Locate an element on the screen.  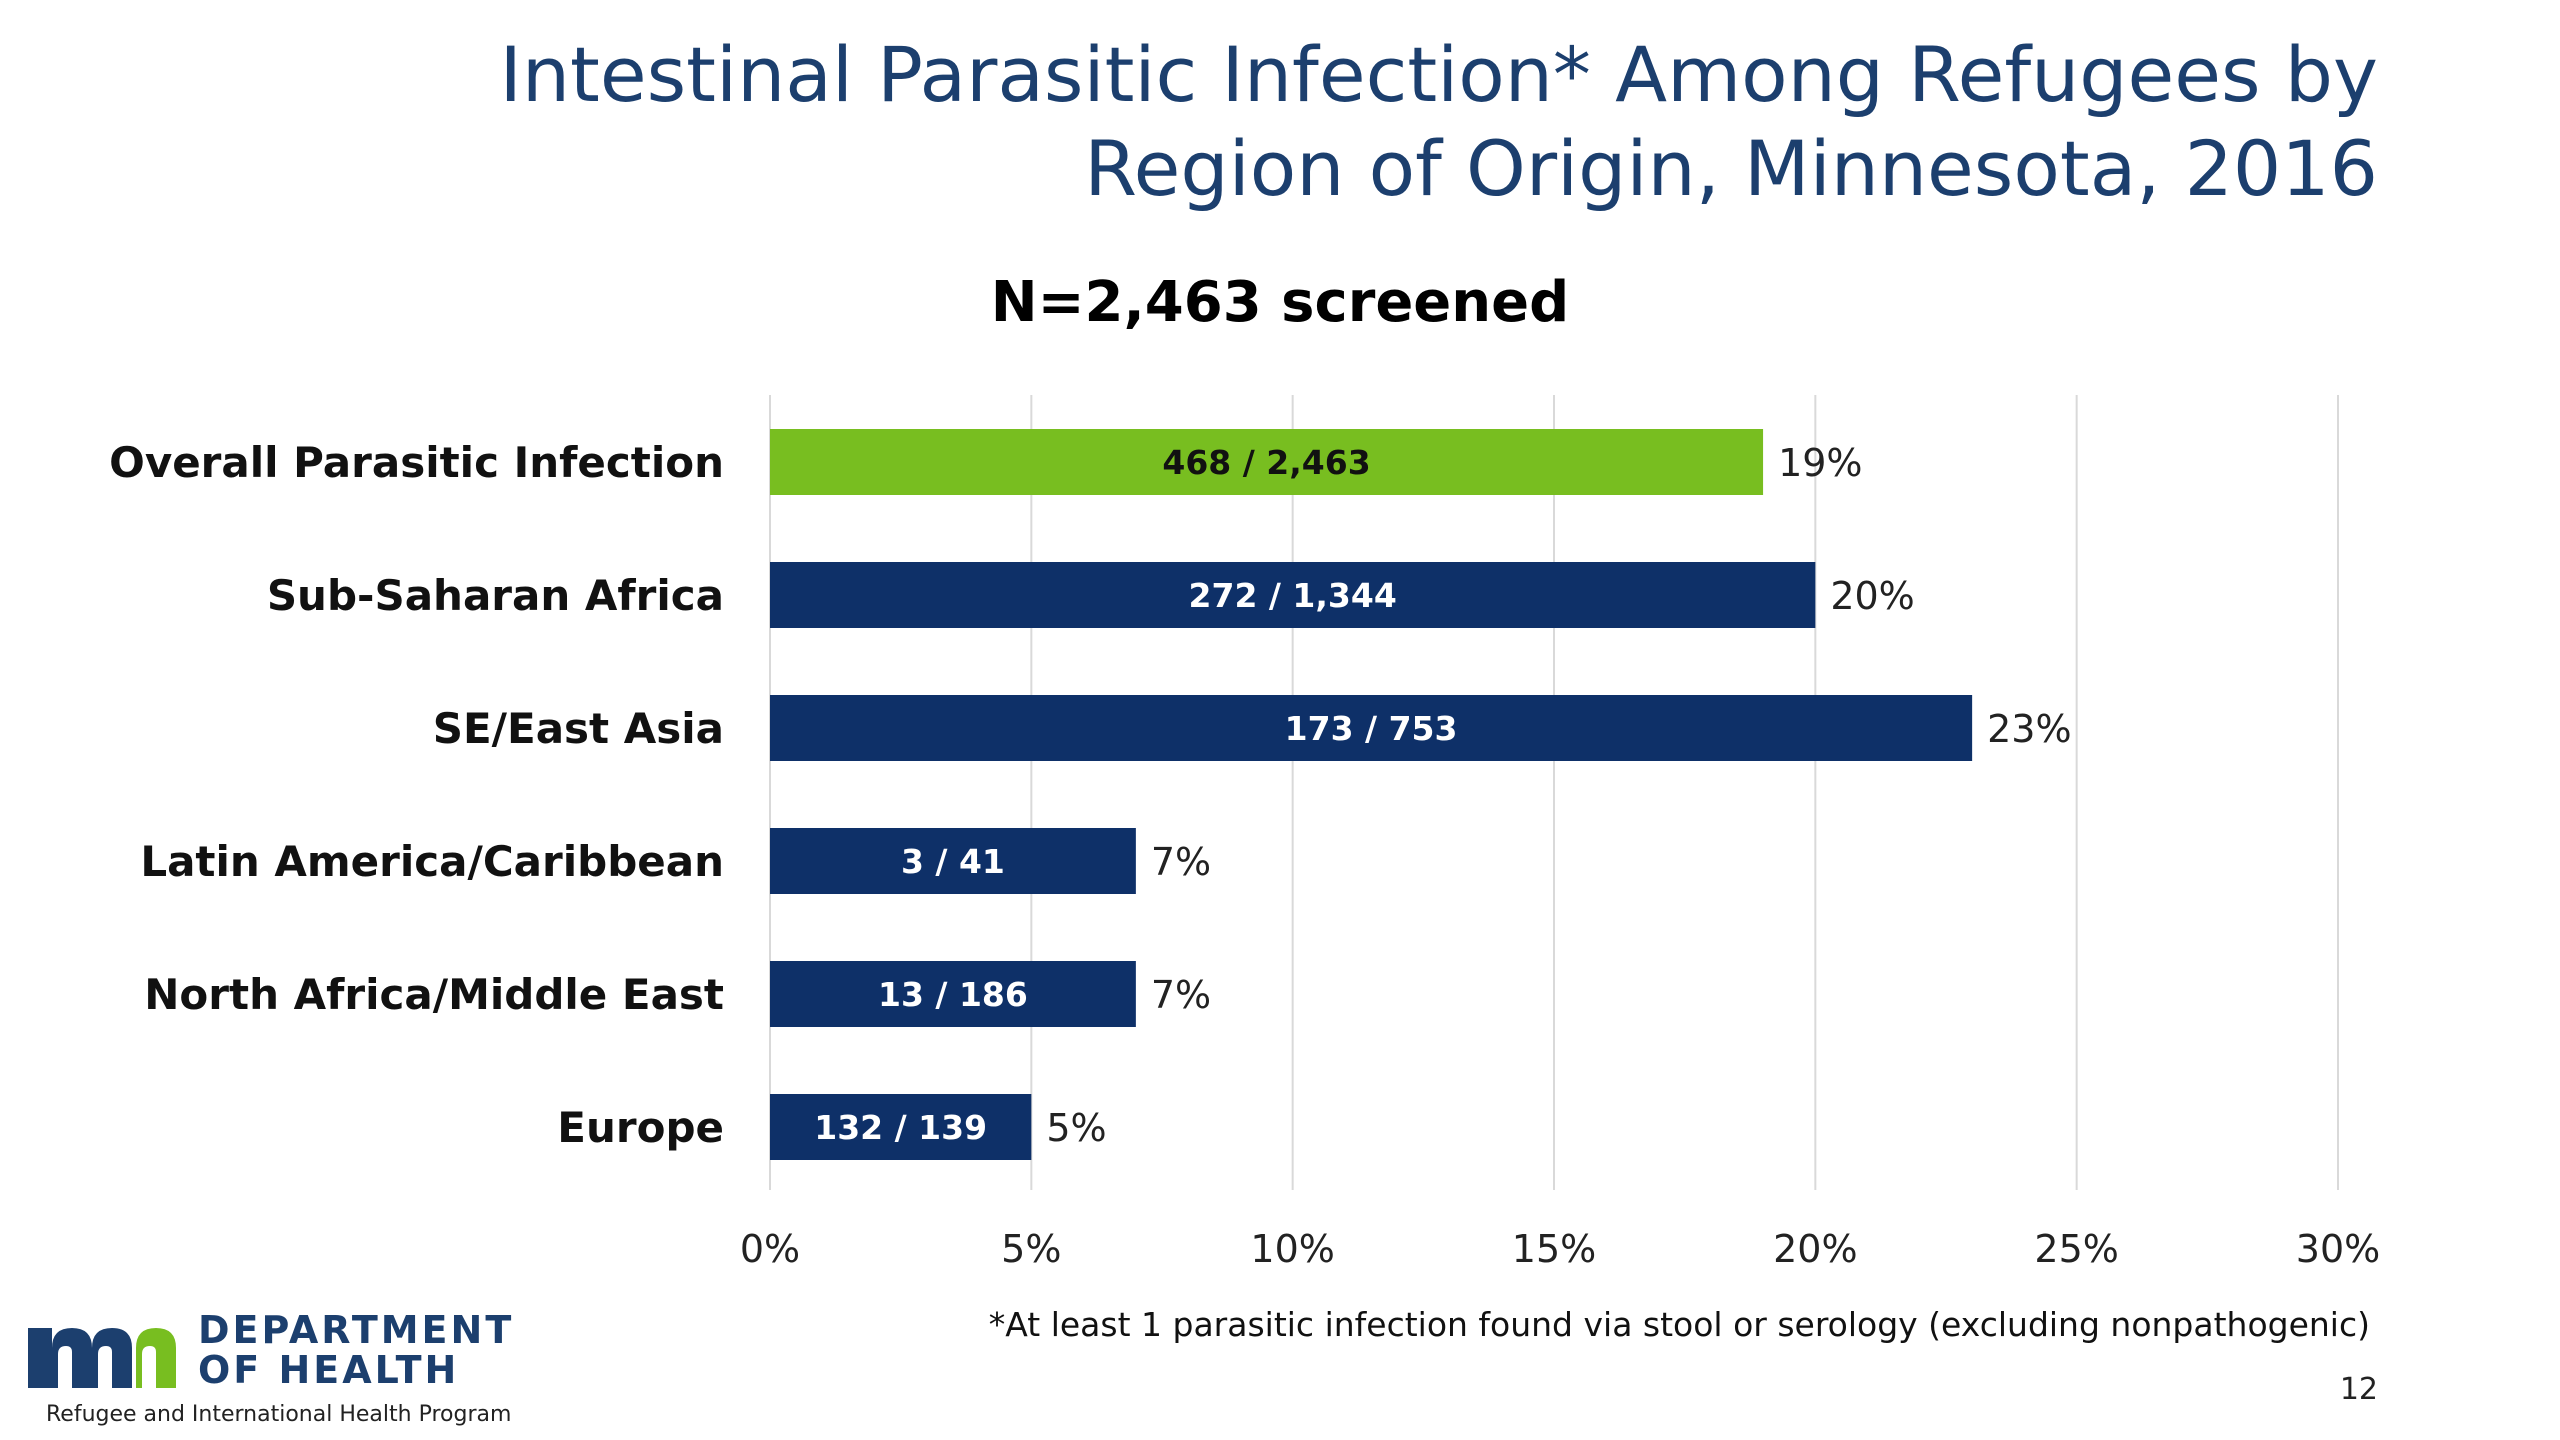
category-label: Europe is located at coordinates (640, 1127).